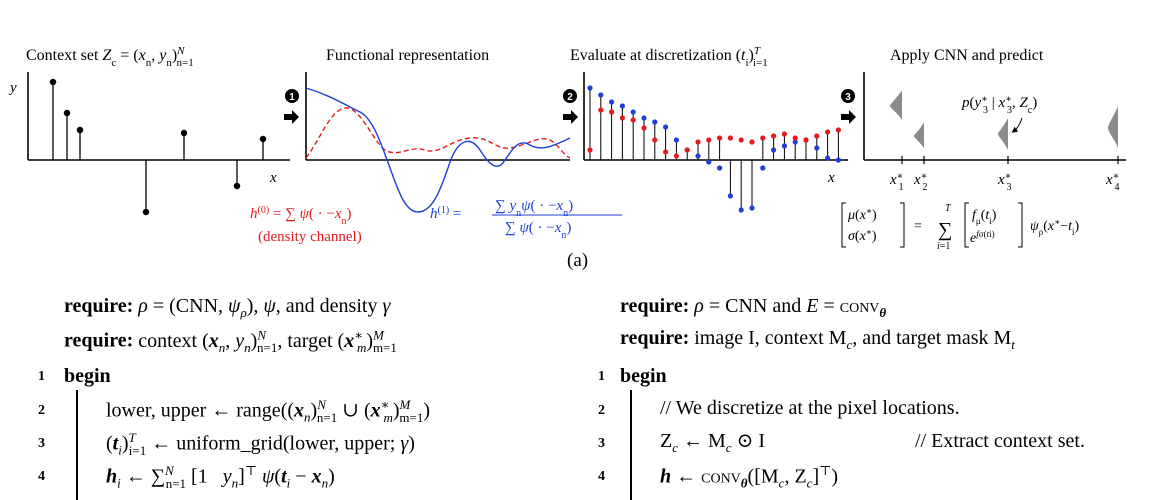  I want to click on svg-text: fμ(ti), so click(984, 217).